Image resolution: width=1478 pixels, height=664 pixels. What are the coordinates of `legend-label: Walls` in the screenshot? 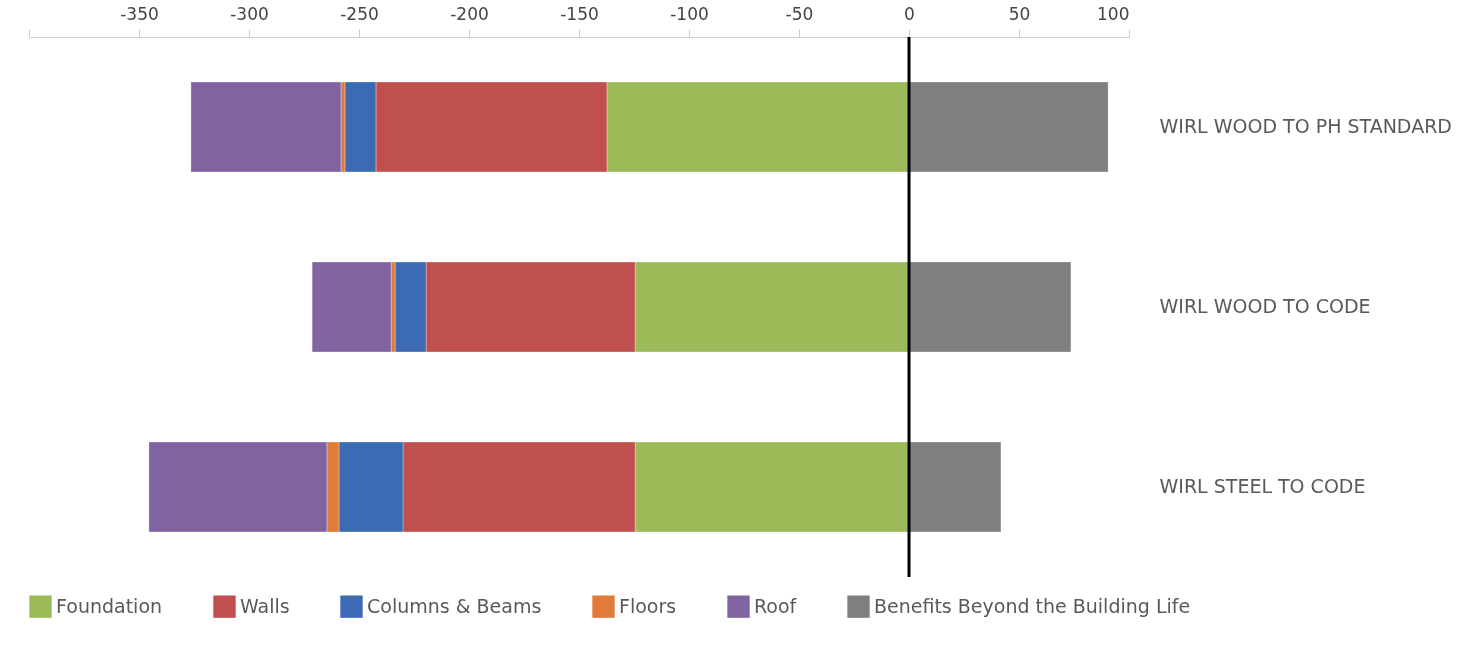 It's located at (265, 605).